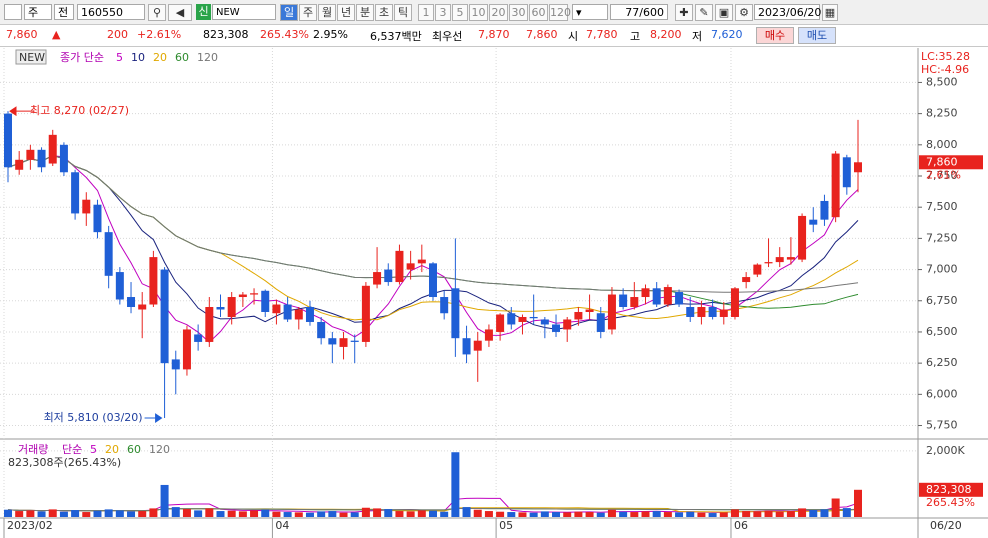 Image resolution: width=988 pixels, height=538 pixels. I want to click on change: 200, so click(117, 34).